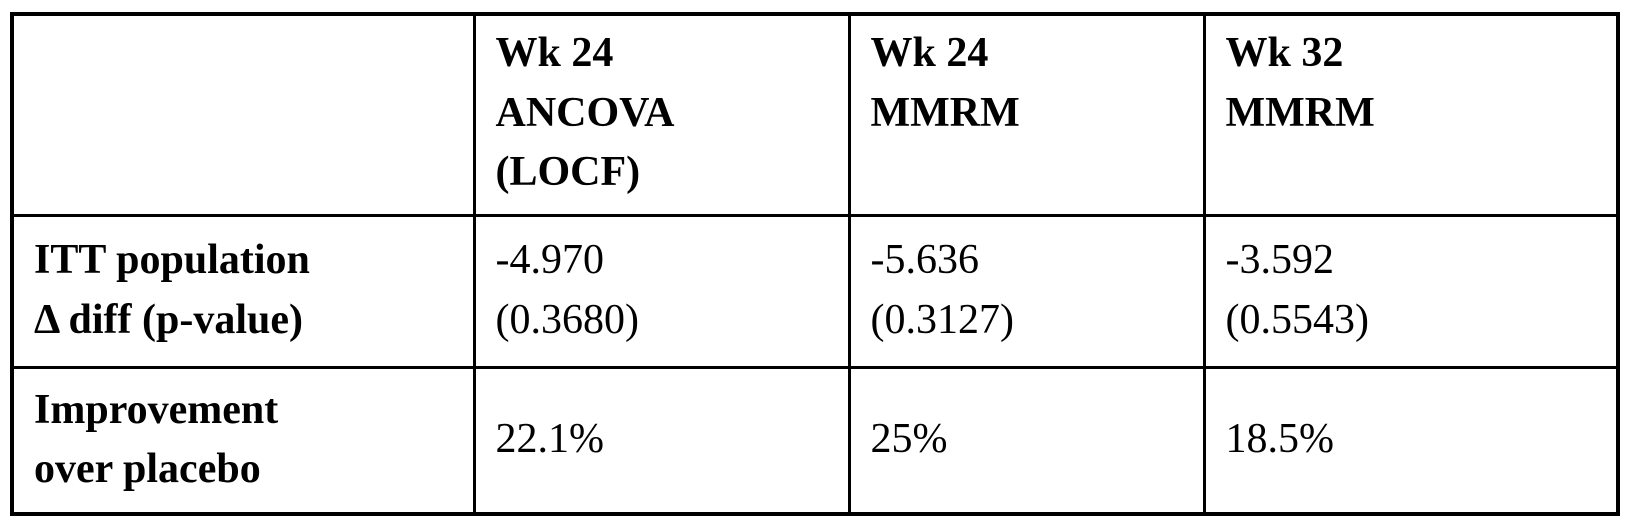  Describe the element at coordinates (1411, 114) in the screenshot. I see `header-cell-wk32-mmrm: Wk 32 MMRM` at that location.